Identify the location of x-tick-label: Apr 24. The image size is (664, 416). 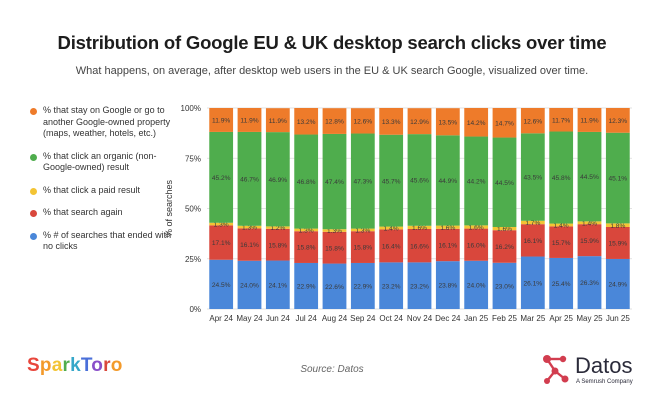
(221, 318).